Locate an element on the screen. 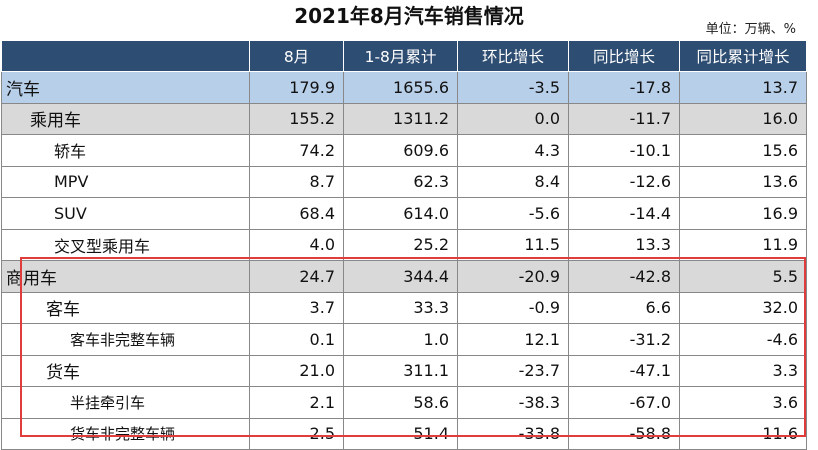 Image resolution: width=818 pixels, height=450 pixels. header-mom-growth: 环比增长 is located at coordinates (513, 56).